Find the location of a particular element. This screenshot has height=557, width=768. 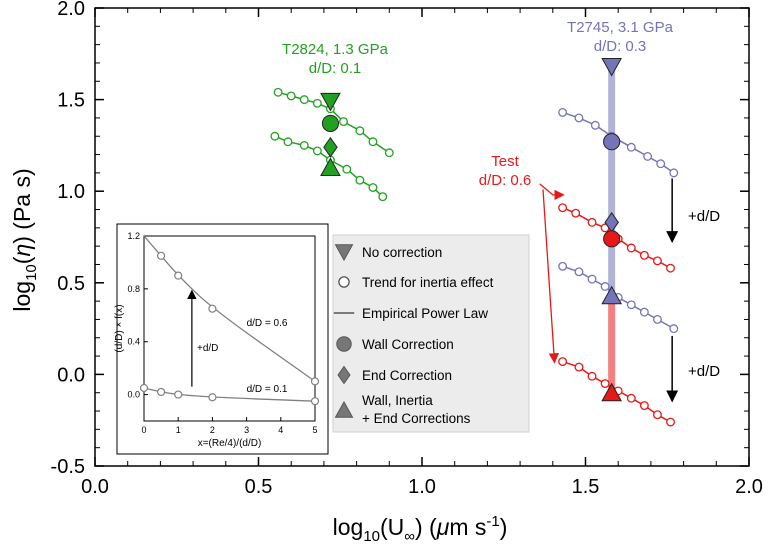

arrow-label-1: +d/D is located at coordinates (704, 216).